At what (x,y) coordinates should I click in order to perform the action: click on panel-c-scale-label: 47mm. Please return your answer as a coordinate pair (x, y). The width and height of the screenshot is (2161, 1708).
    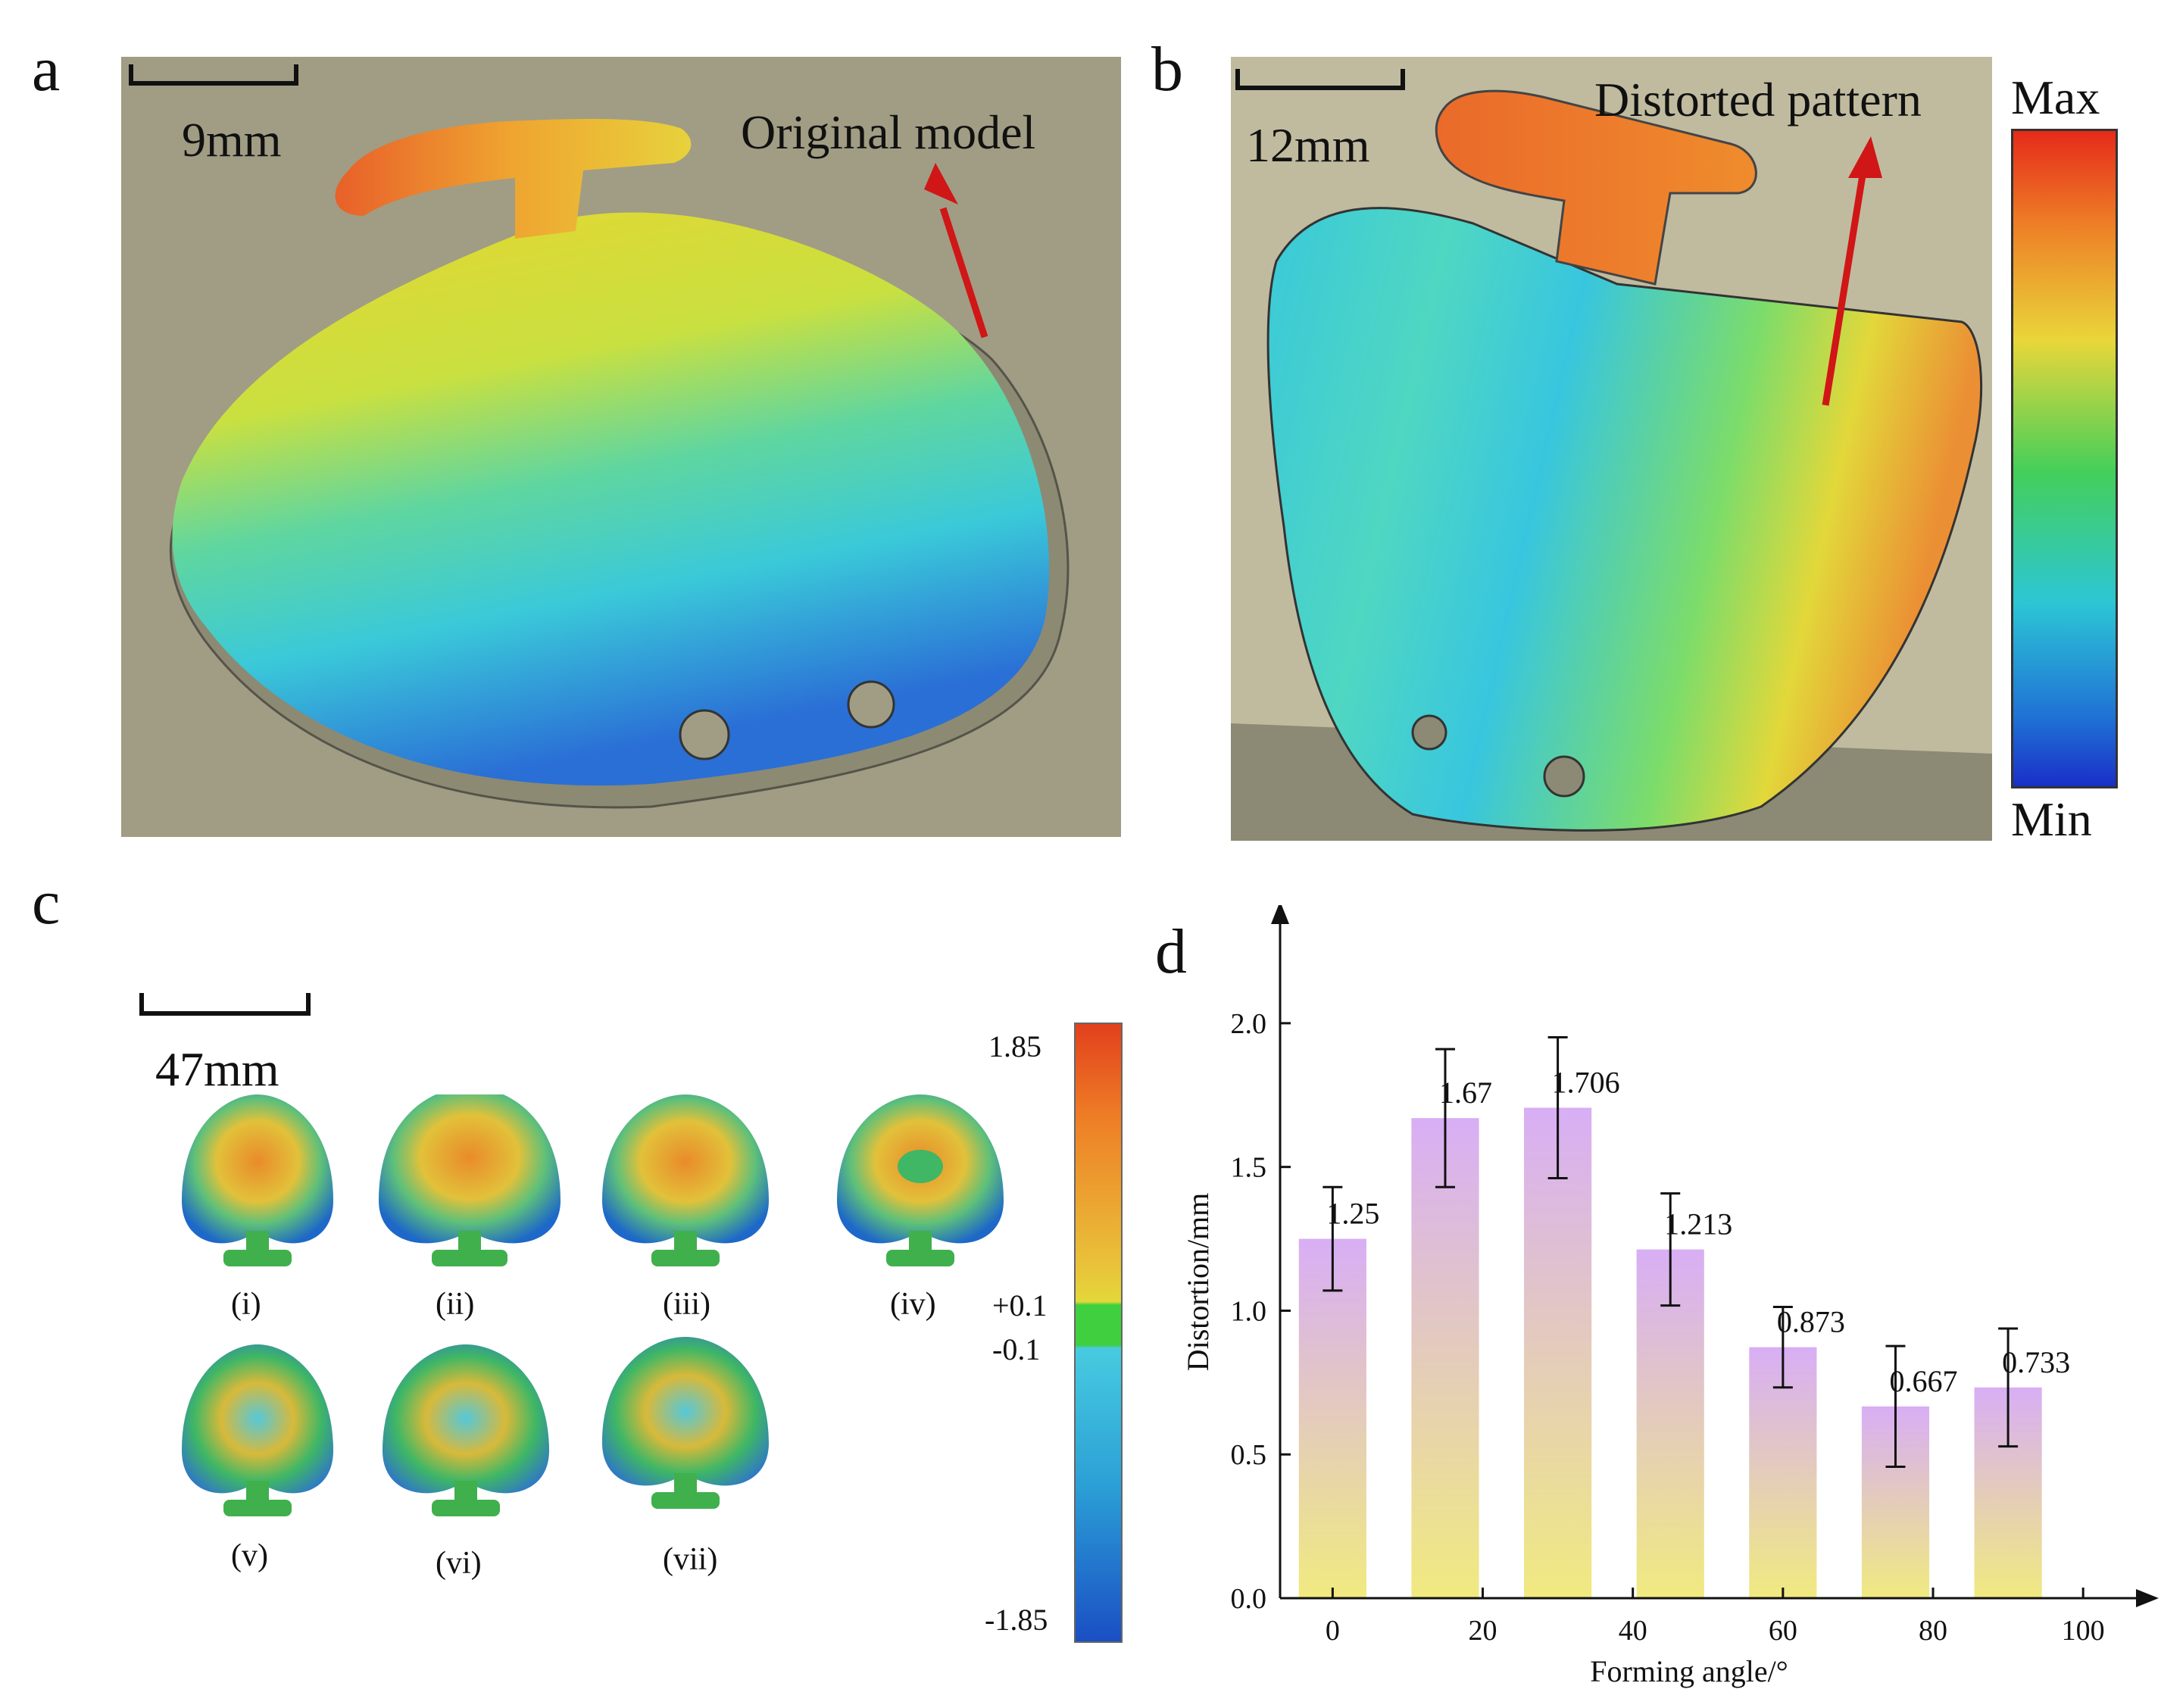
    Looking at the image, I should click on (217, 1069).